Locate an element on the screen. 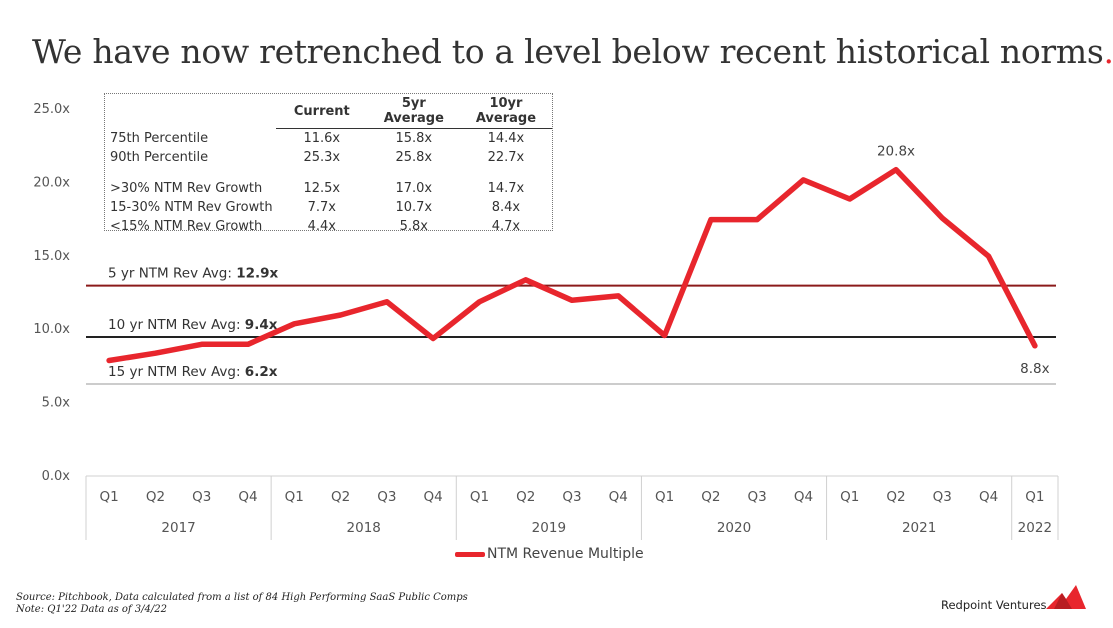 The height and width of the screenshot is (628, 1113). table-cell: 7.7x is located at coordinates (321, 207).